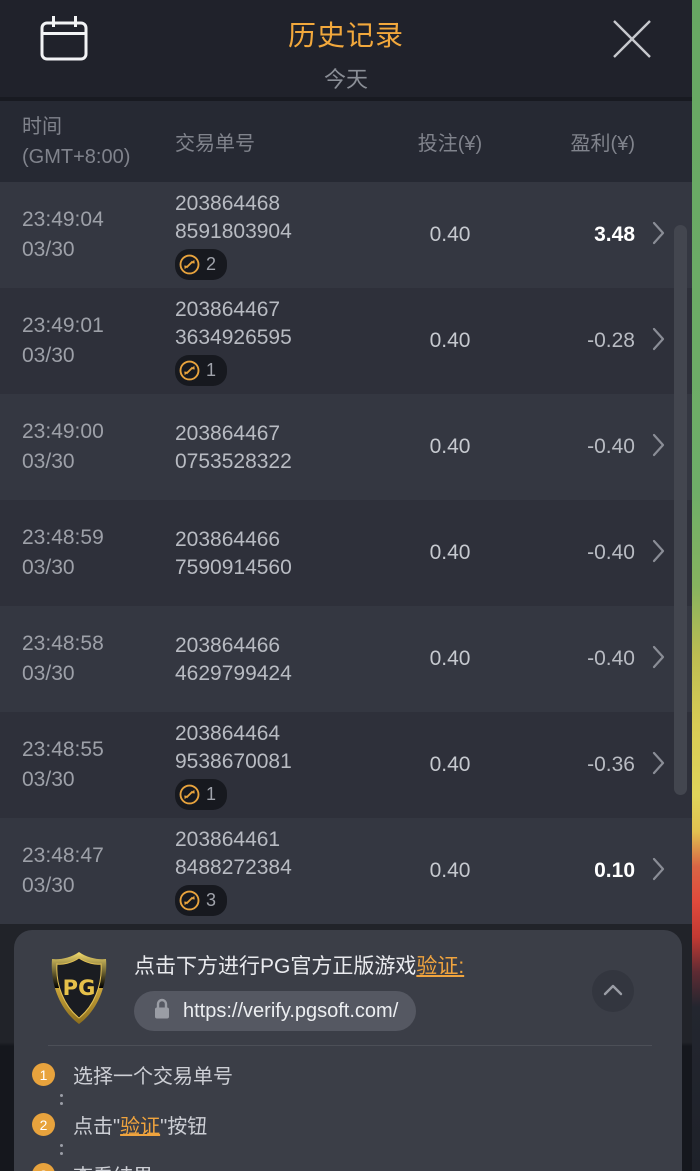 This screenshot has width=700, height=1171. What do you see at coordinates (345, 35) in the screenshot?
I see `page-title: 历史记录` at bounding box center [345, 35].